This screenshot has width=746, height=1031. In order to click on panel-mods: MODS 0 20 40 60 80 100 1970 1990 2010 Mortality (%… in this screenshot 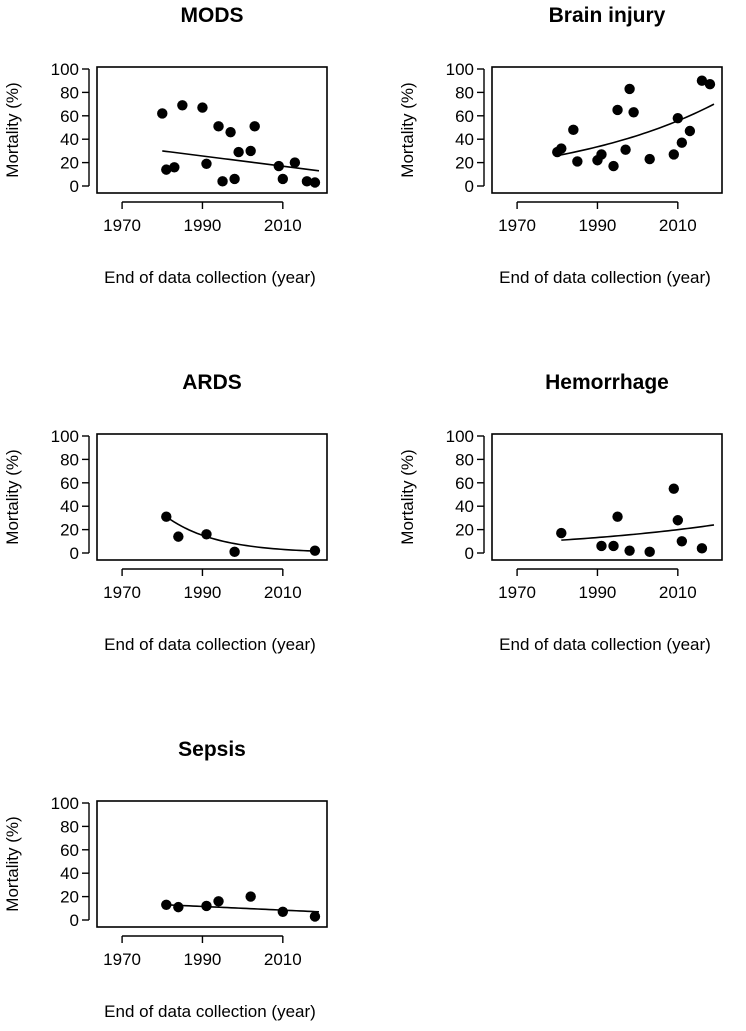, I will do `click(165, 145)`.